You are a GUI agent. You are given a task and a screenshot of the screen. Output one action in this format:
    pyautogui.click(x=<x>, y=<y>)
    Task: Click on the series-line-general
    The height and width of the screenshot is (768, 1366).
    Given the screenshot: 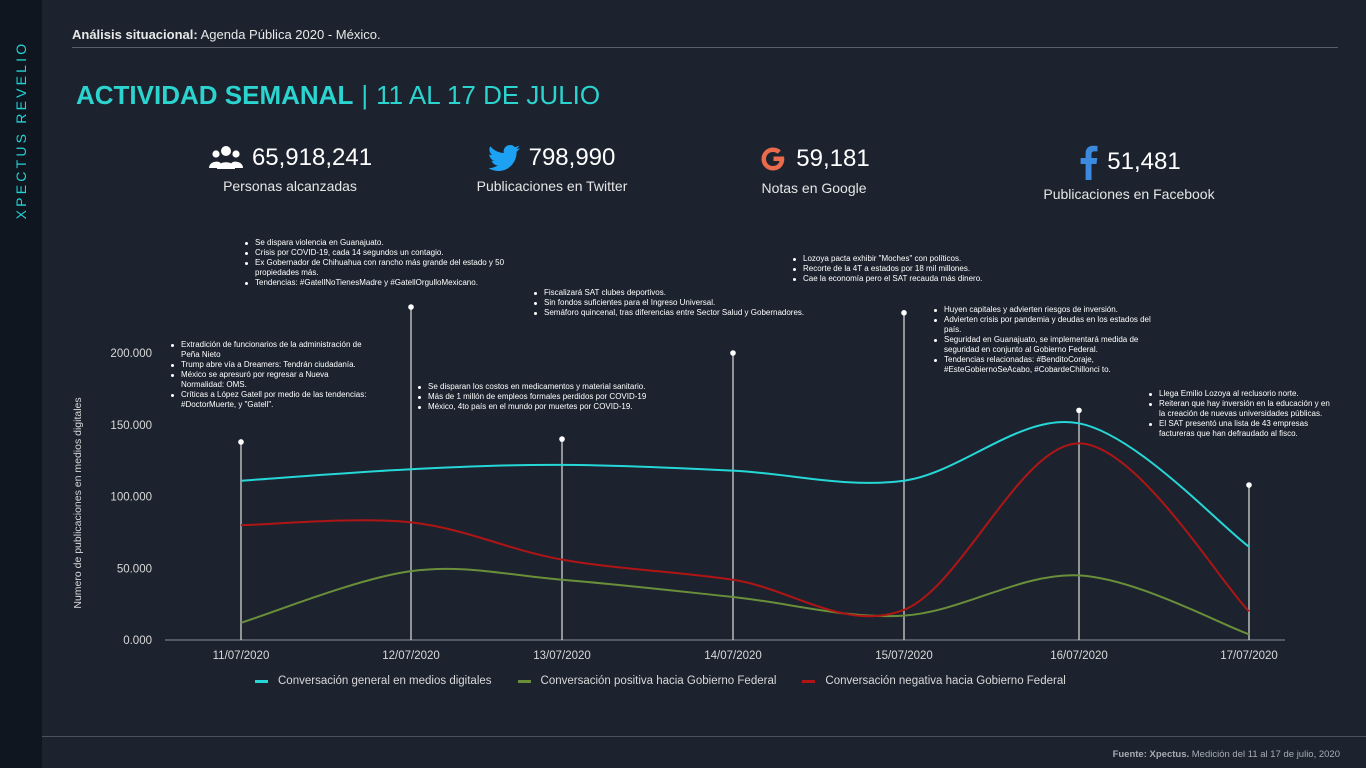 What is the action you would take?
    pyautogui.click(x=745, y=484)
    